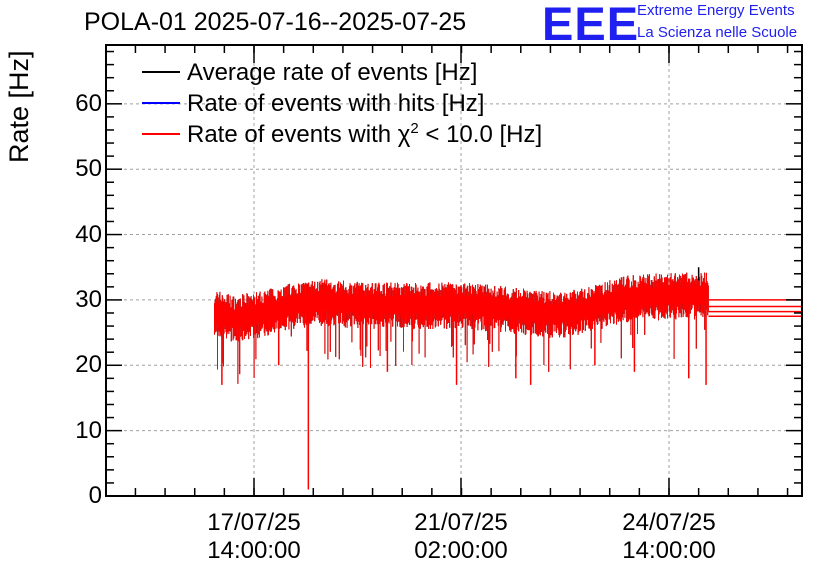 The image size is (836, 572). What do you see at coordinates (461, 522) in the screenshot?
I see `x-tick-date: 21/07/25` at bounding box center [461, 522].